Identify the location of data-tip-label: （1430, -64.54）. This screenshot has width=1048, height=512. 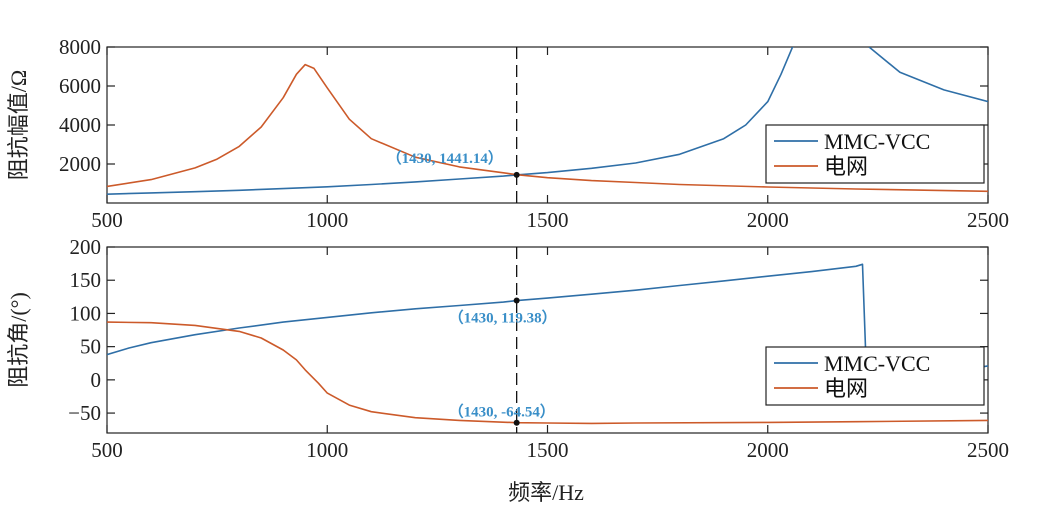
(502, 412).